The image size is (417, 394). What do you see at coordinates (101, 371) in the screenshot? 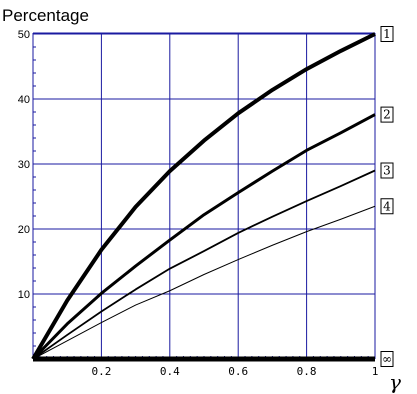
I see `x-tick-label: 0.2` at bounding box center [101, 371].